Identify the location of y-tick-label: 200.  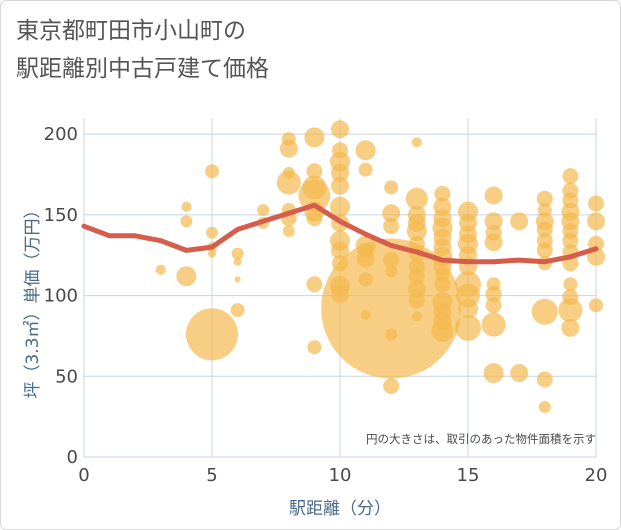
(61, 134).